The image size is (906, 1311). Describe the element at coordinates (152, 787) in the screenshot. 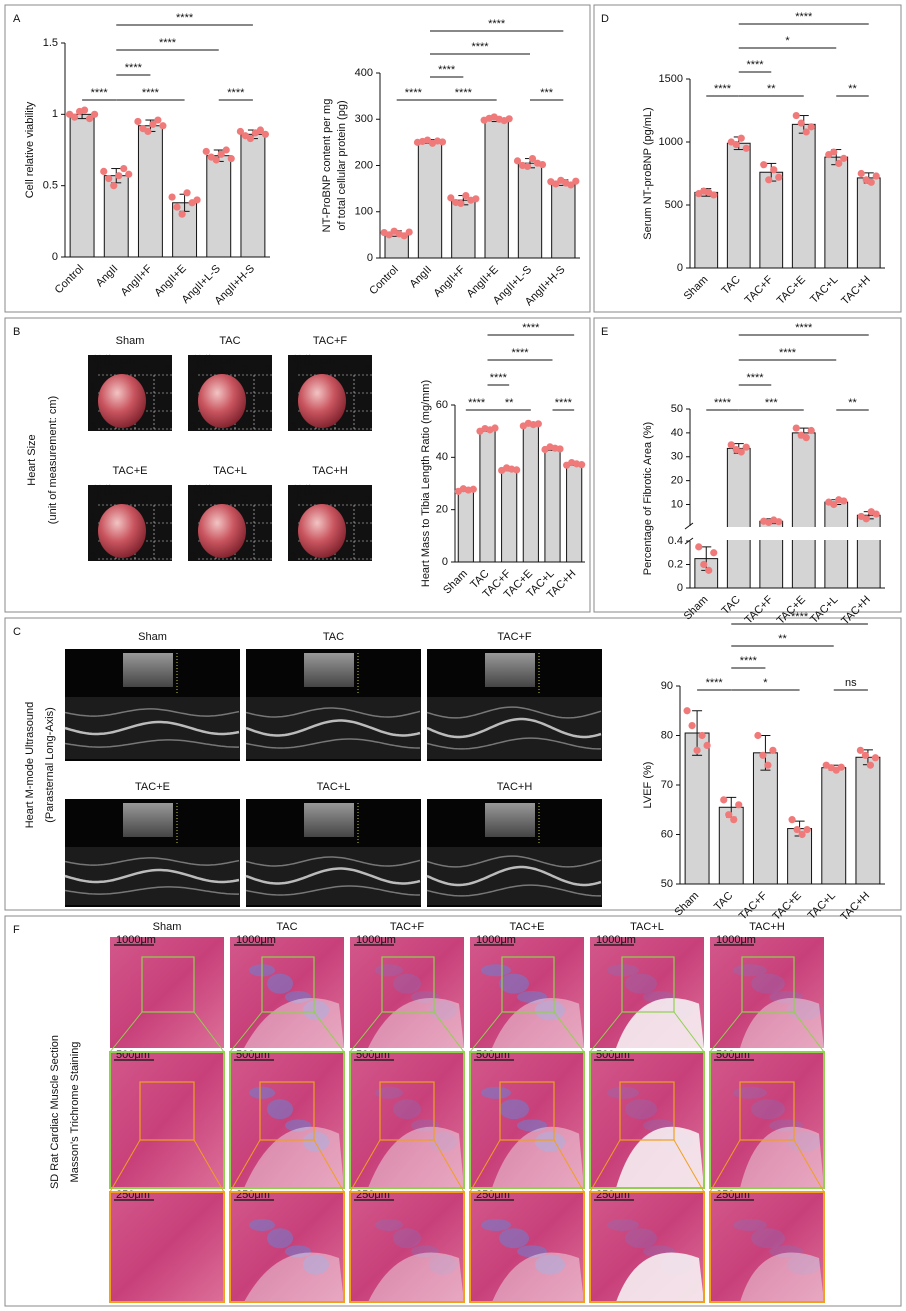

I see `image-label: TAC+E` at that location.